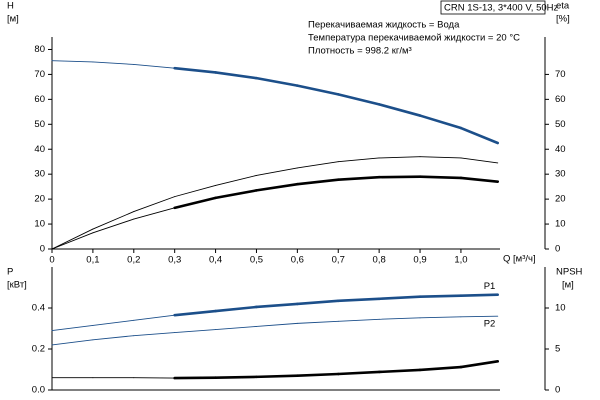 The image size is (600, 400). Describe the element at coordinates (560, 308) in the screenshot. I see `y2-tick-label: 10` at that location.